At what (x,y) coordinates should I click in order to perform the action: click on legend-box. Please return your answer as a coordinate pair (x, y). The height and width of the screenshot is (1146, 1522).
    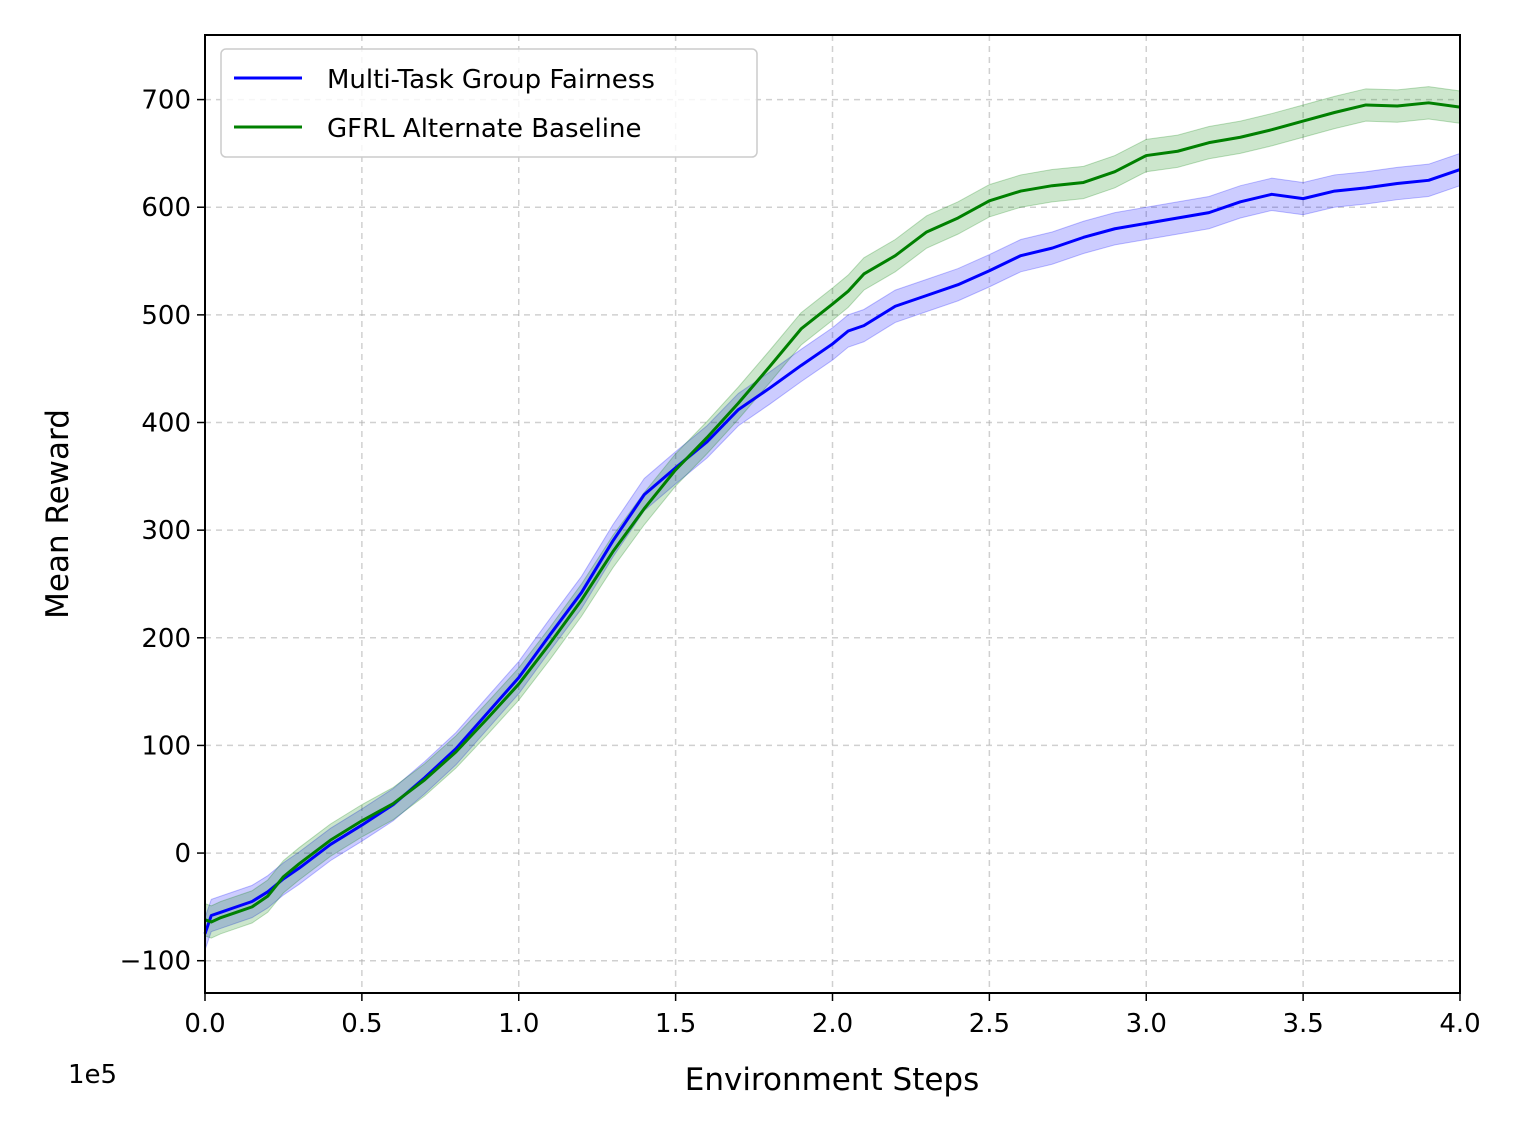
    Looking at the image, I should click on (489, 103).